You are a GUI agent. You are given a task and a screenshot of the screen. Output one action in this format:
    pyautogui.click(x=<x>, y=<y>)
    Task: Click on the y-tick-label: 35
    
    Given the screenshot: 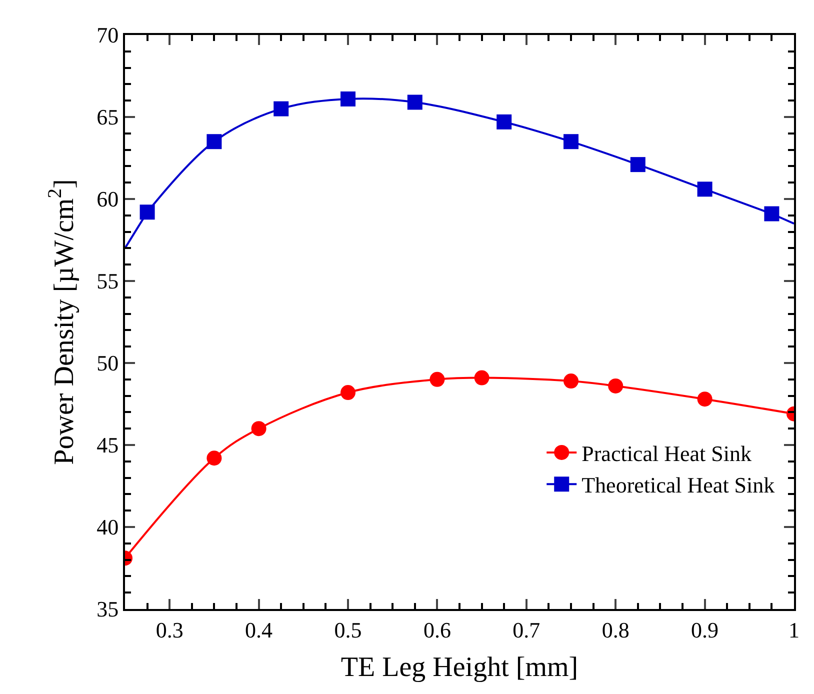 What is the action you would take?
    pyautogui.click(x=107, y=609)
    